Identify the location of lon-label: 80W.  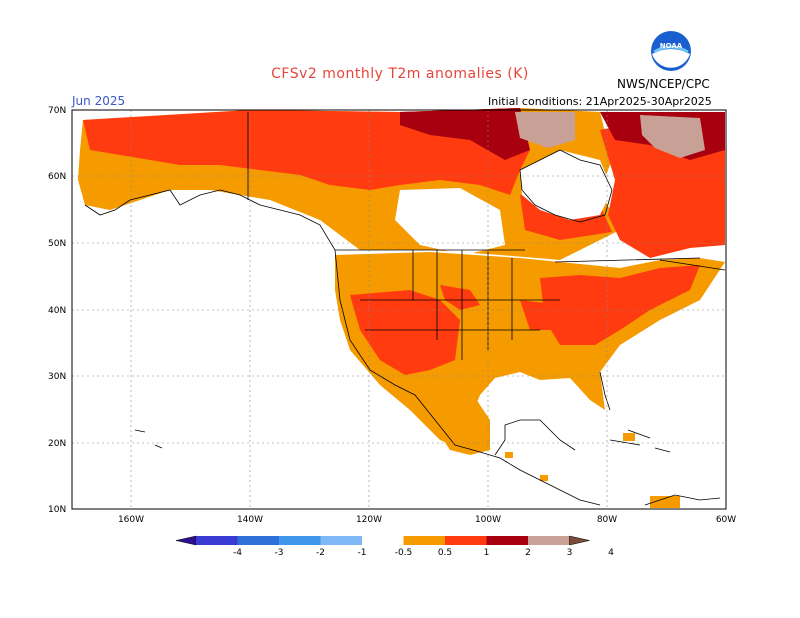
(607, 520).